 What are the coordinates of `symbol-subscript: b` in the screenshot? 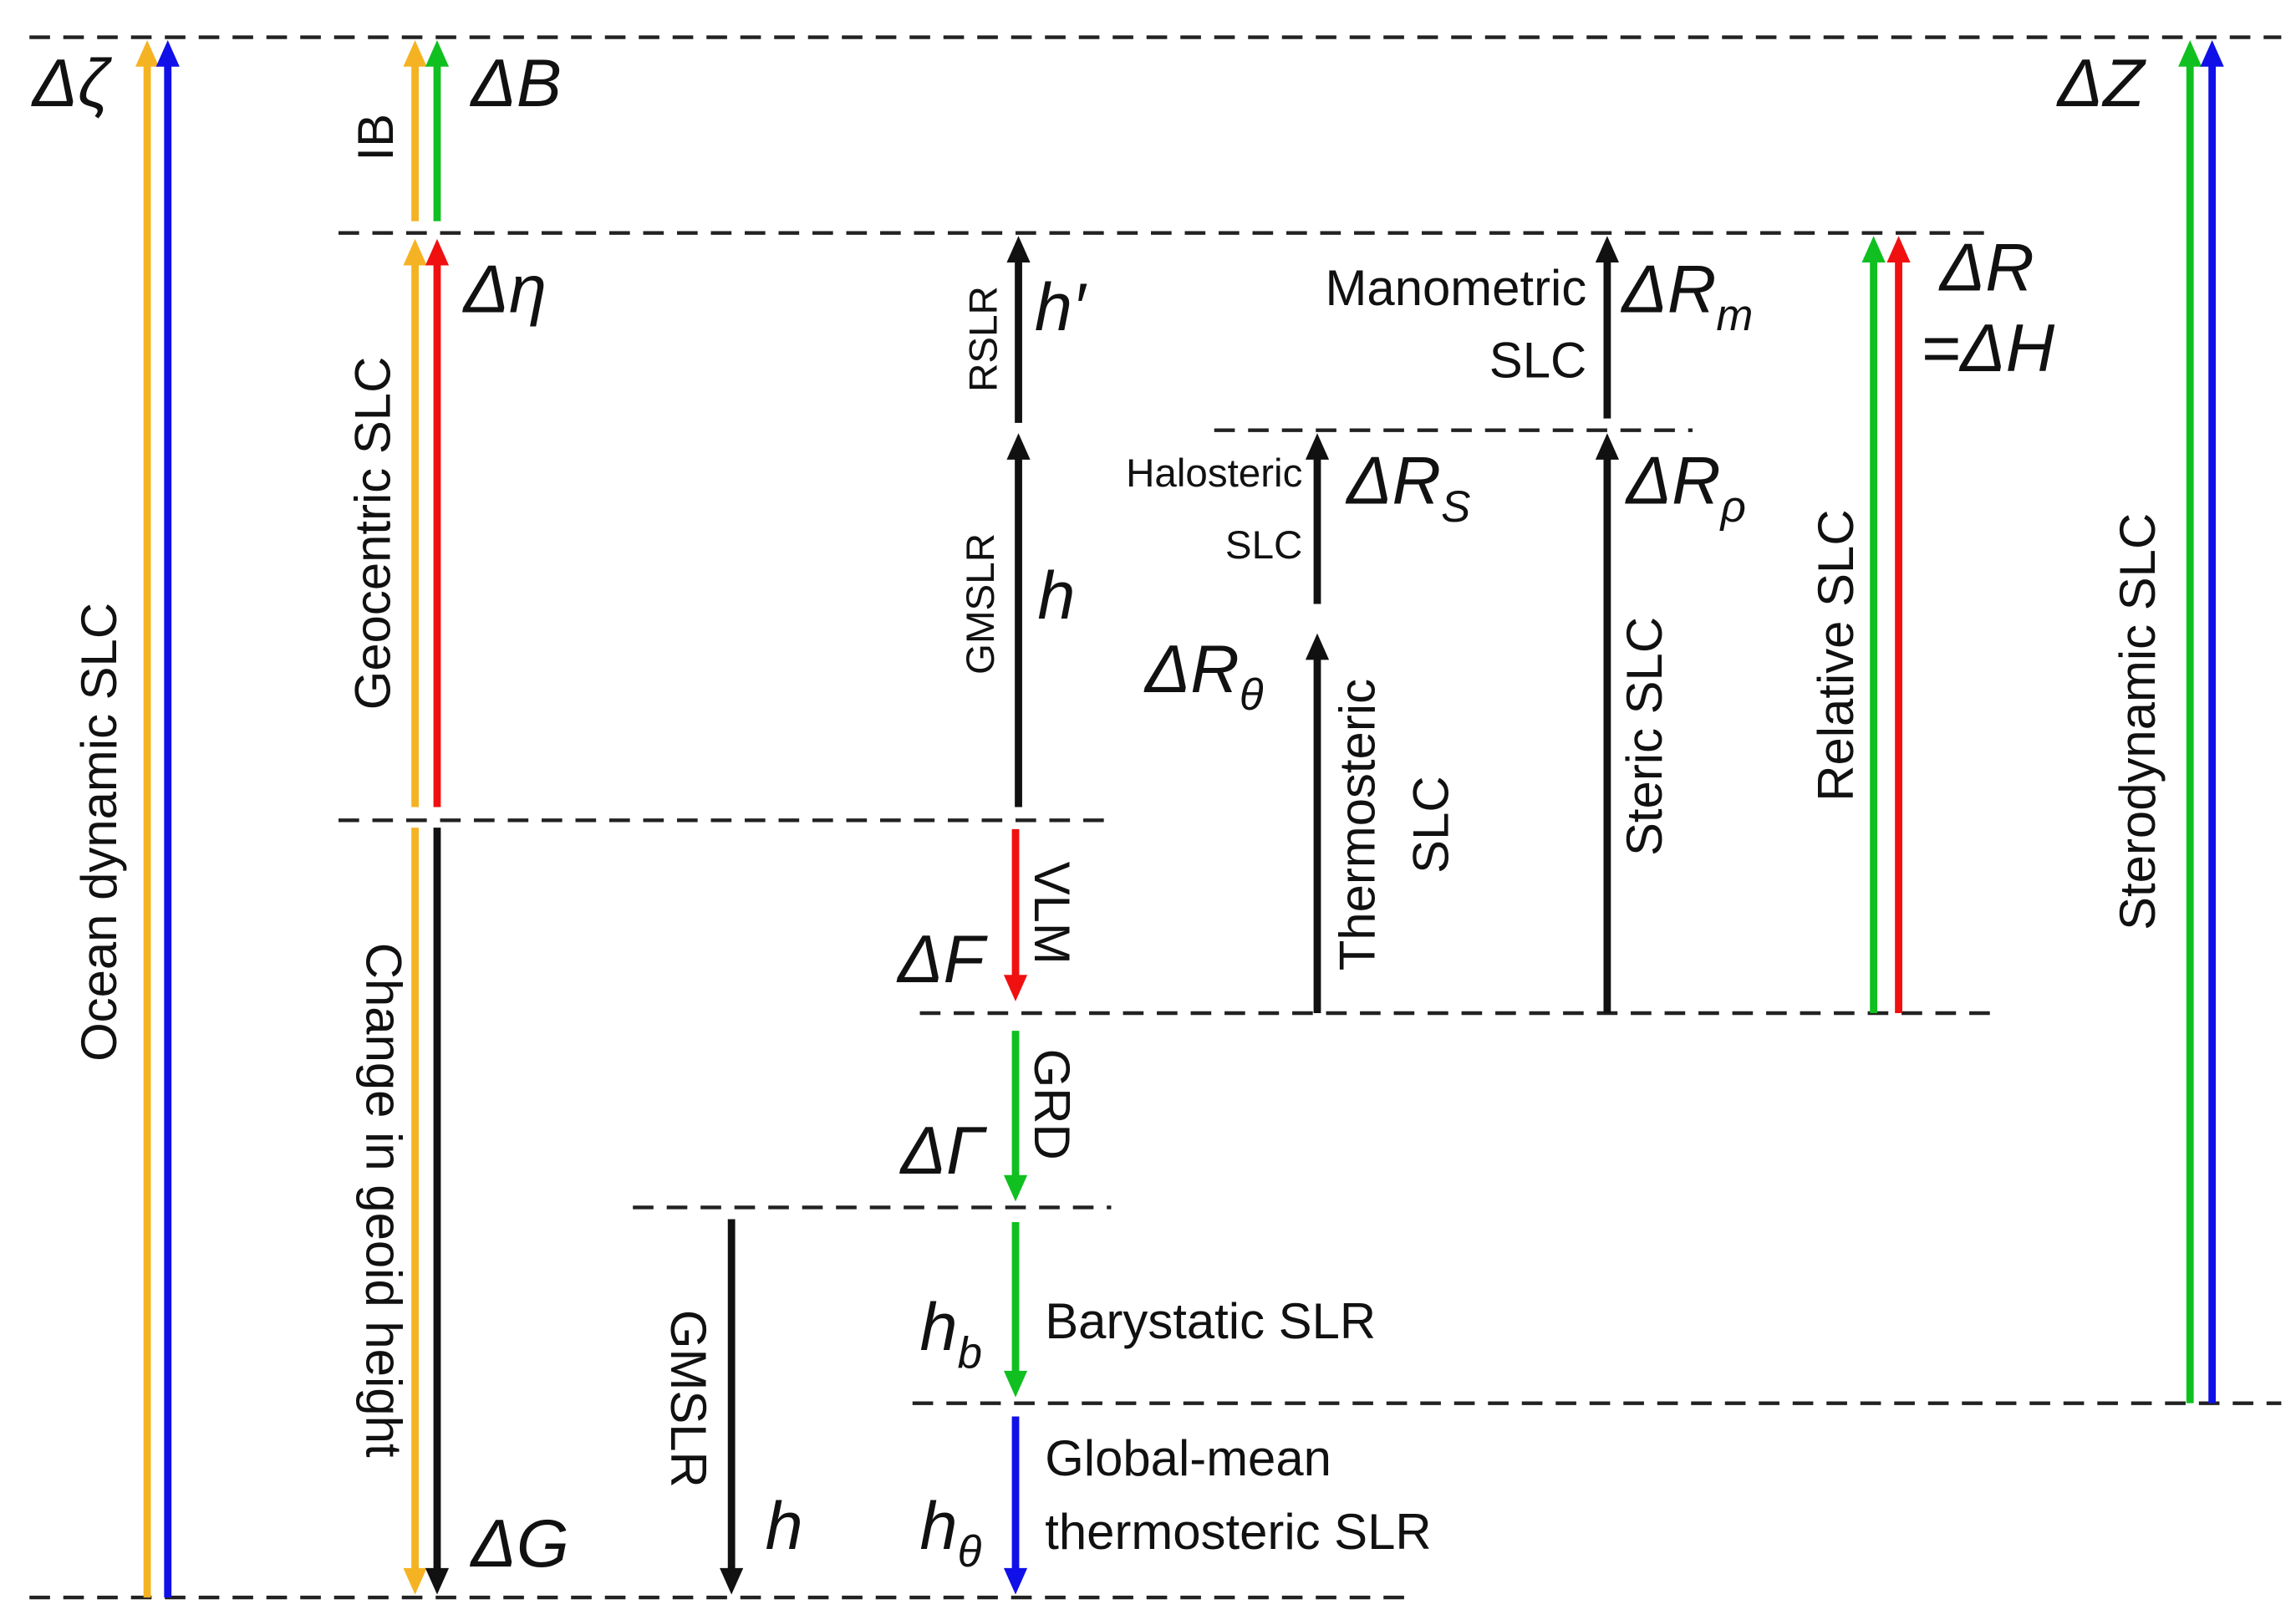 It's located at (970, 1353).